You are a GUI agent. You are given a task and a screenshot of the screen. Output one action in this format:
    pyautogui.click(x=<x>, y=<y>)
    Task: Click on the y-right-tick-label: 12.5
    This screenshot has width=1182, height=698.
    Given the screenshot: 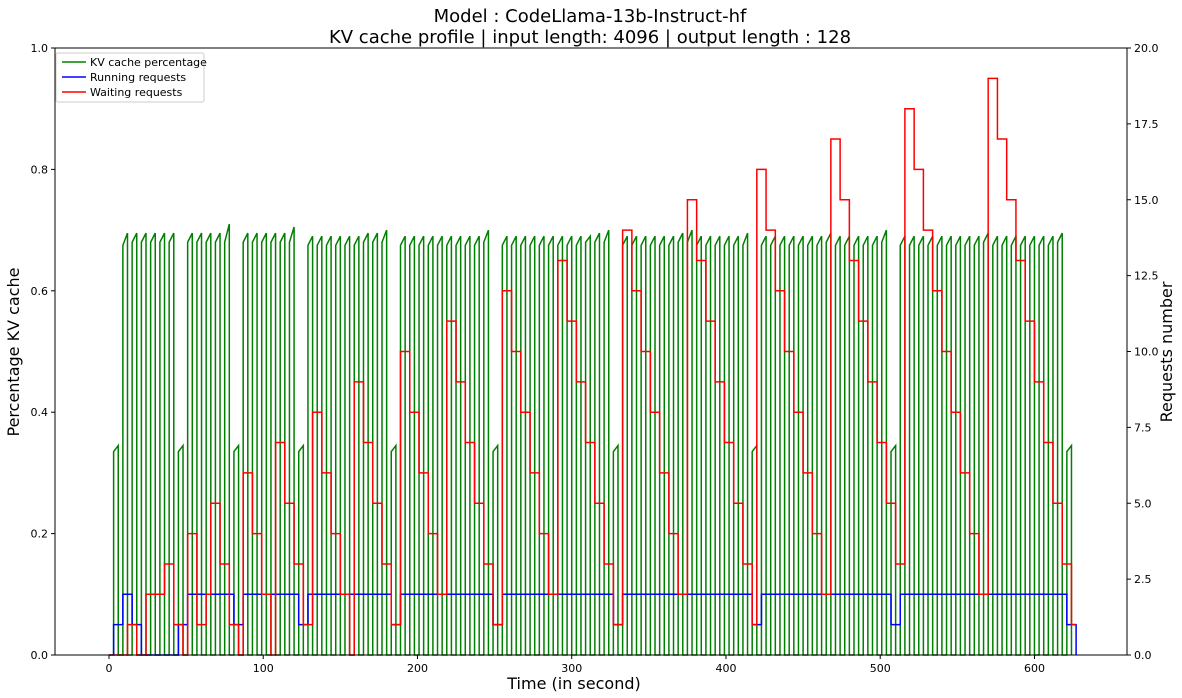 What is the action you would take?
    pyautogui.click(x=1146, y=276)
    